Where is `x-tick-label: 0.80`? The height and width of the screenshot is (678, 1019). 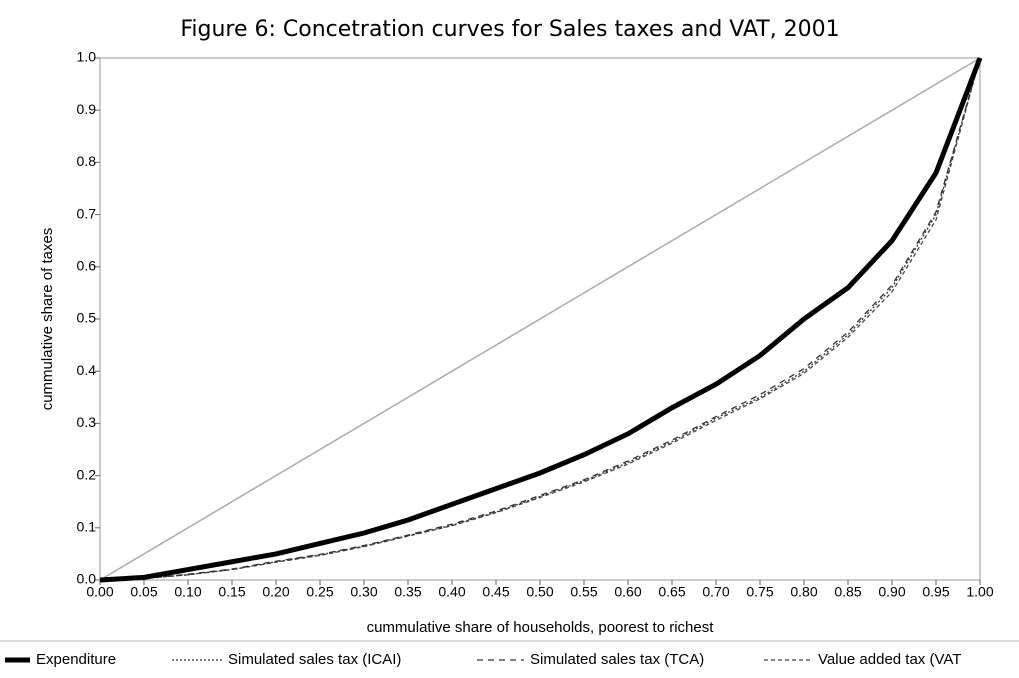
x-tick-label: 0.80 is located at coordinates (803, 592).